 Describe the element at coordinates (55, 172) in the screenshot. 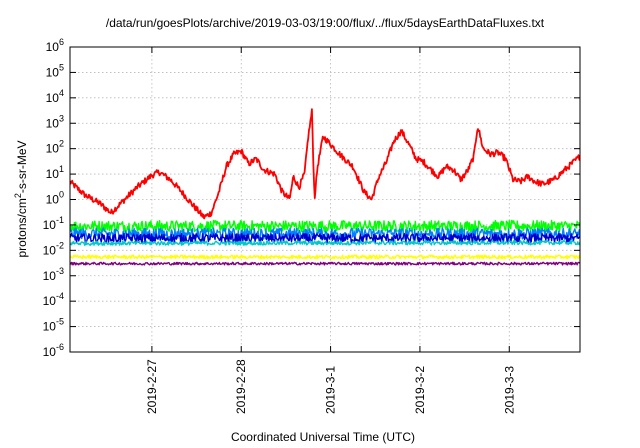

I see `y-tick-label: 10¹` at that location.